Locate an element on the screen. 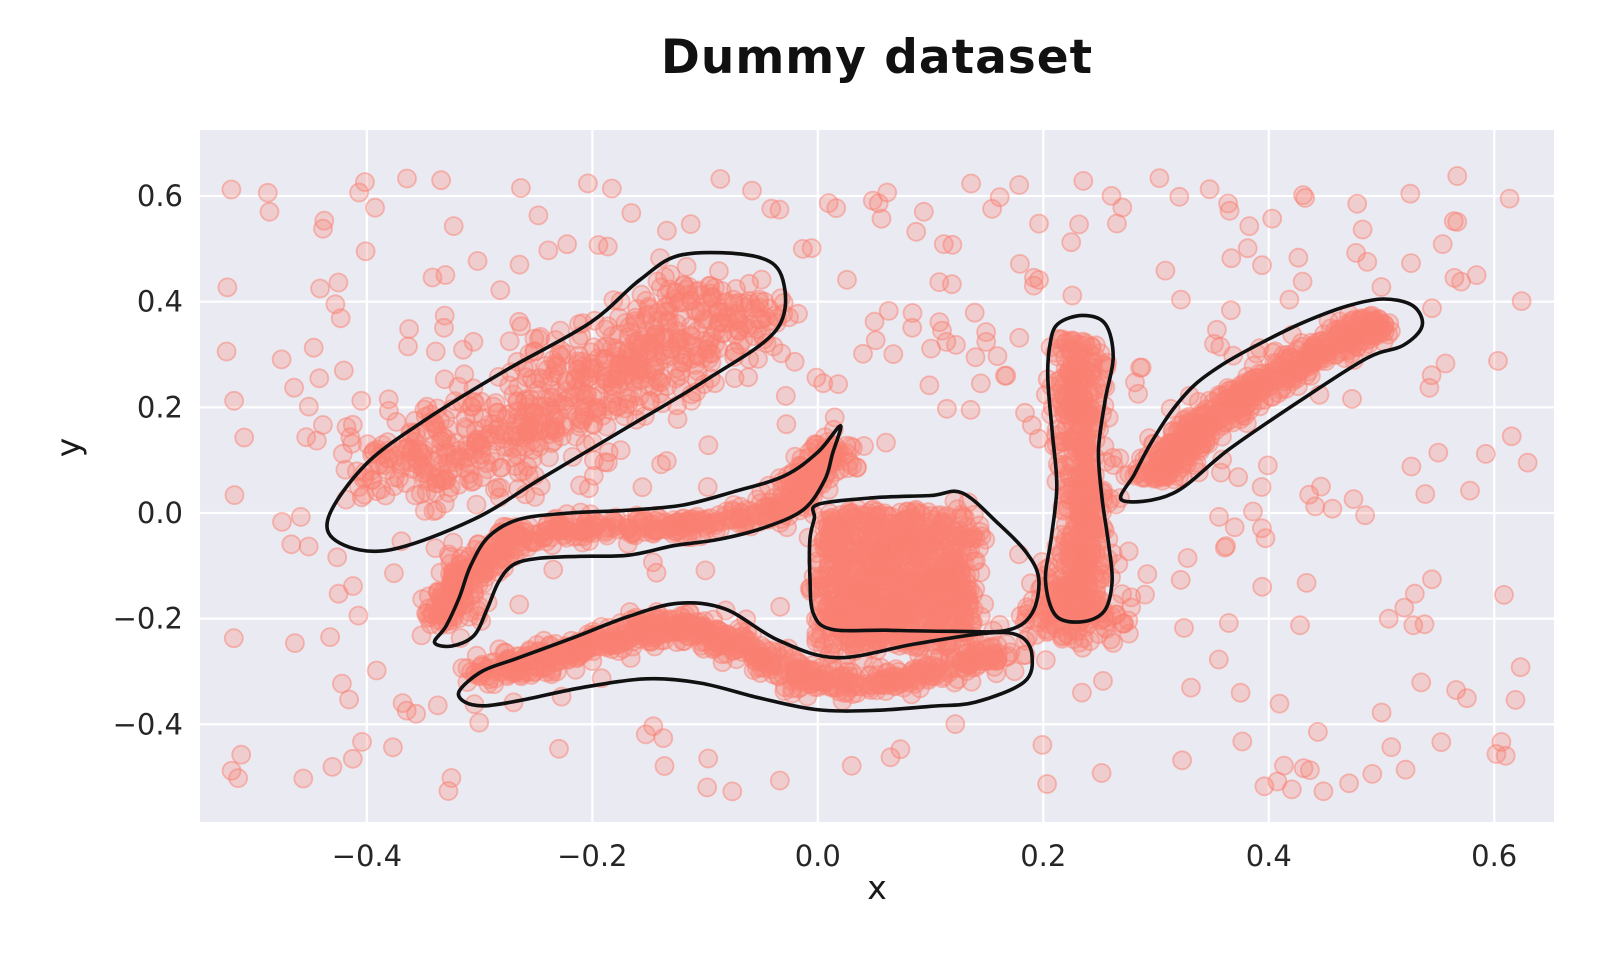  x-axis-label: x is located at coordinates (877, 887).